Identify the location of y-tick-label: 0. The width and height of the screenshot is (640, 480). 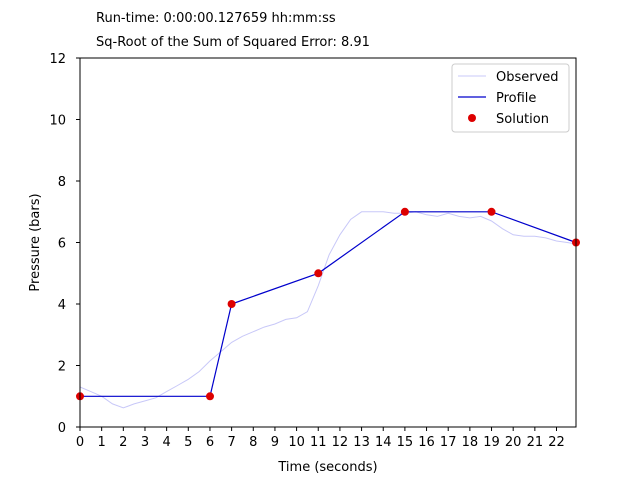
(62, 428).